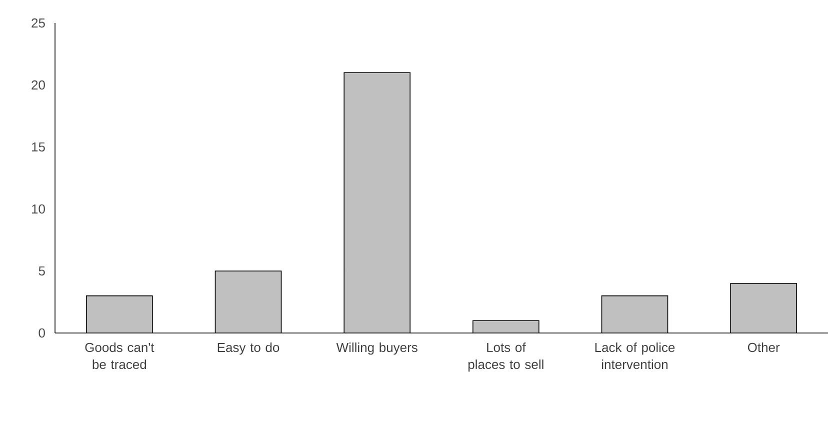  What do you see at coordinates (41, 333) in the screenshot?
I see `y-tick-label: 0` at bounding box center [41, 333].